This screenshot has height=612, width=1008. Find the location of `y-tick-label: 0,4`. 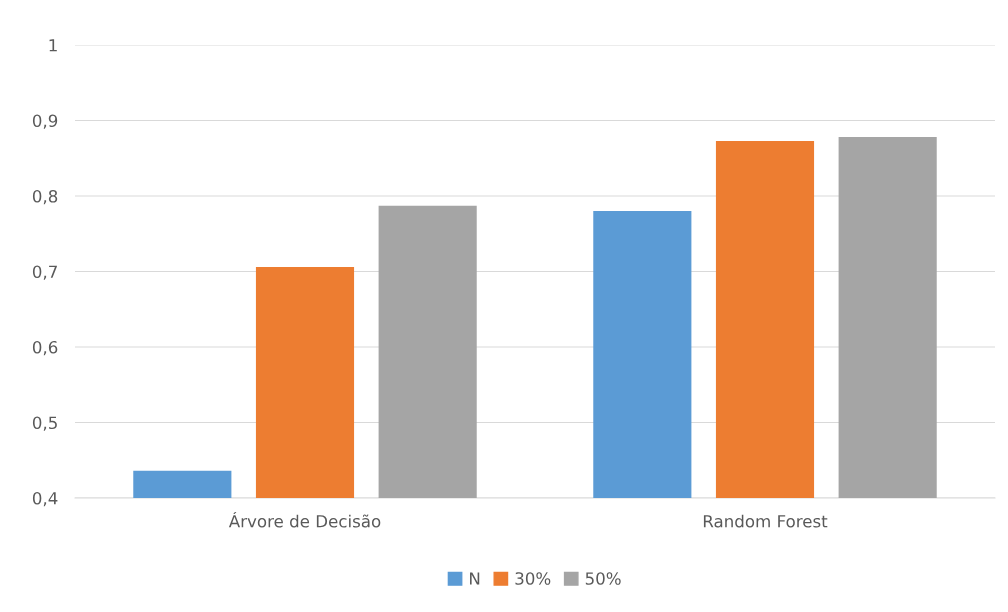

y-tick-label: 0,4 is located at coordinates (45, 499).